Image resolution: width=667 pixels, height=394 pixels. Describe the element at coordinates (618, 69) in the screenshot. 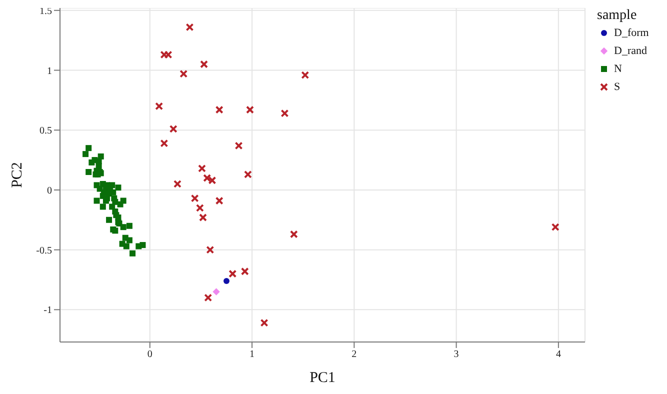

I see `legend-label: N` at that location.